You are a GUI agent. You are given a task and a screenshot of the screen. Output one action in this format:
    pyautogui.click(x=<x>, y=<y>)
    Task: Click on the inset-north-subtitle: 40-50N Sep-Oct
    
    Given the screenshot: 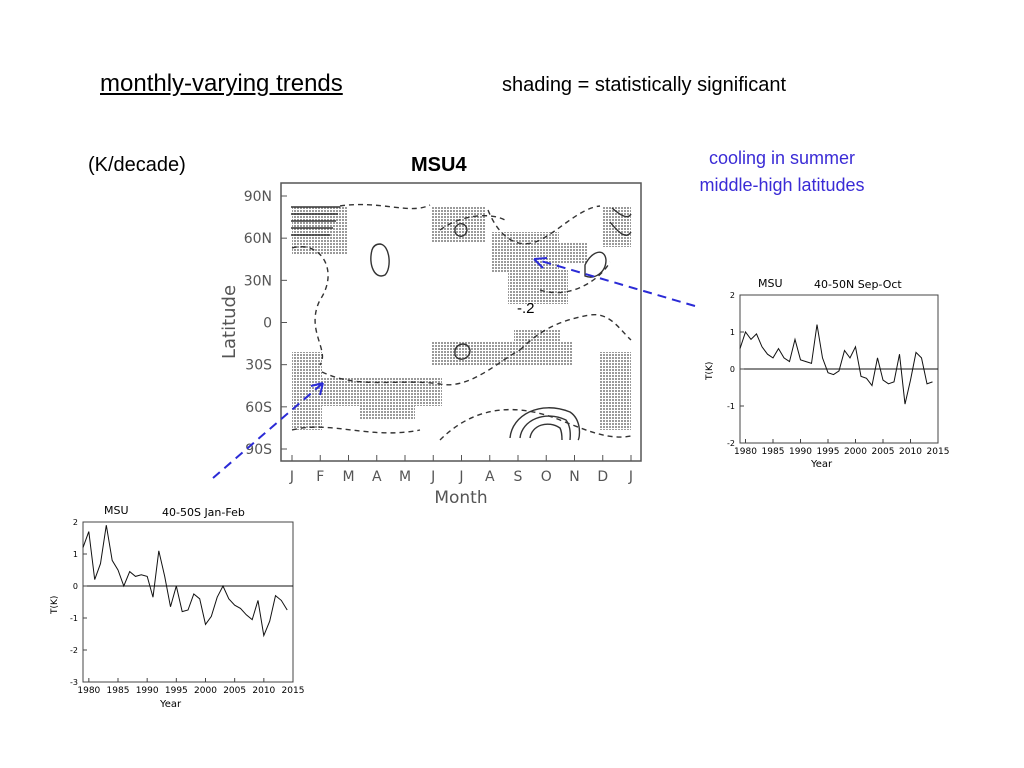 What is the action you would take?
    pyautogui.click(x=858, y=284)
    